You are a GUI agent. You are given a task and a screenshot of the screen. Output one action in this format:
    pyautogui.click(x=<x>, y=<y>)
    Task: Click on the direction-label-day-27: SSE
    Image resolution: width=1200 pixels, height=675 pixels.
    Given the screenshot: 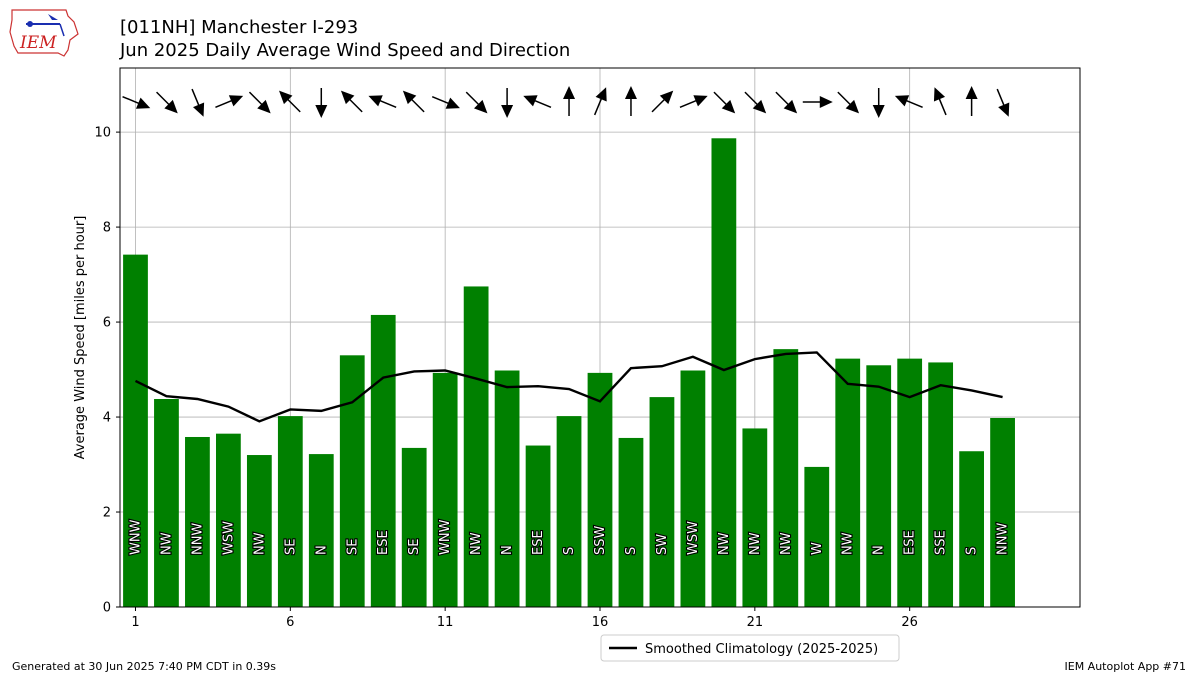 What is the action you would take?
    pyautogui.click(x=941, y=542)
    